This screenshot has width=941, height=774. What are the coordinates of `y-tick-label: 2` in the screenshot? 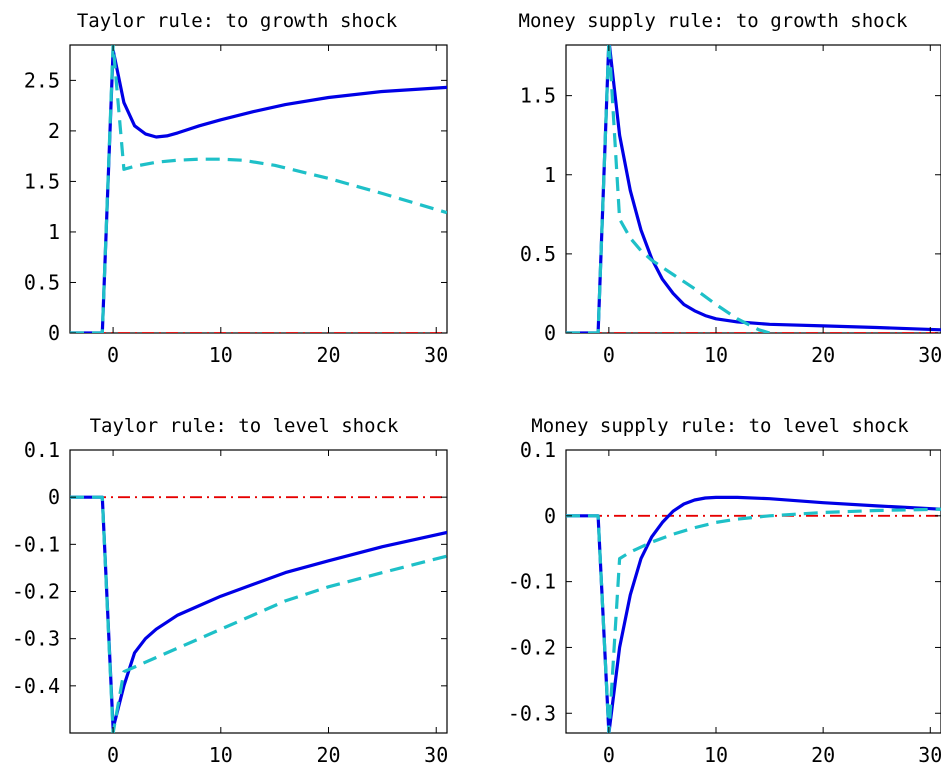 It's located at (54, 131).